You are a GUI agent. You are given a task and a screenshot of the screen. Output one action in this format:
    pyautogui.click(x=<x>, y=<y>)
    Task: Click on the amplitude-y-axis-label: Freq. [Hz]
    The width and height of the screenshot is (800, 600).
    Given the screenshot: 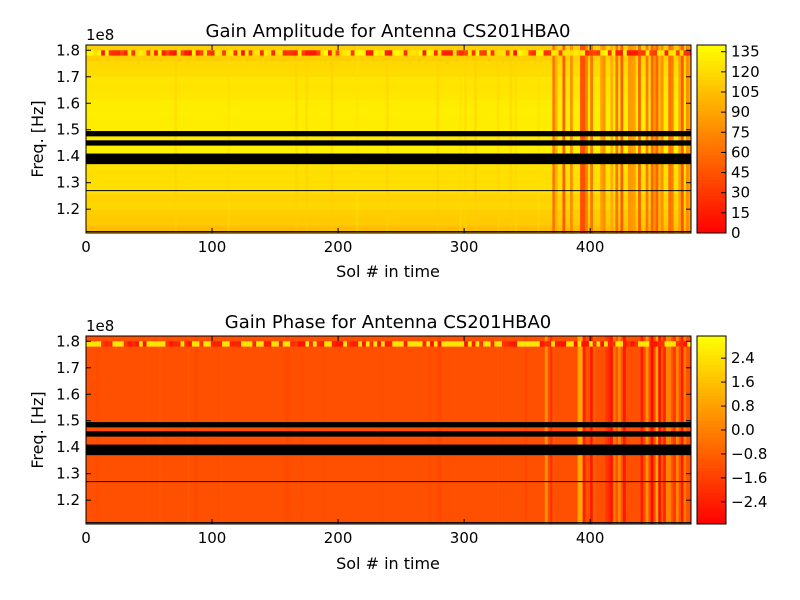 What is the action you would take?
    pyautogui.click(x=37, y=138)
    